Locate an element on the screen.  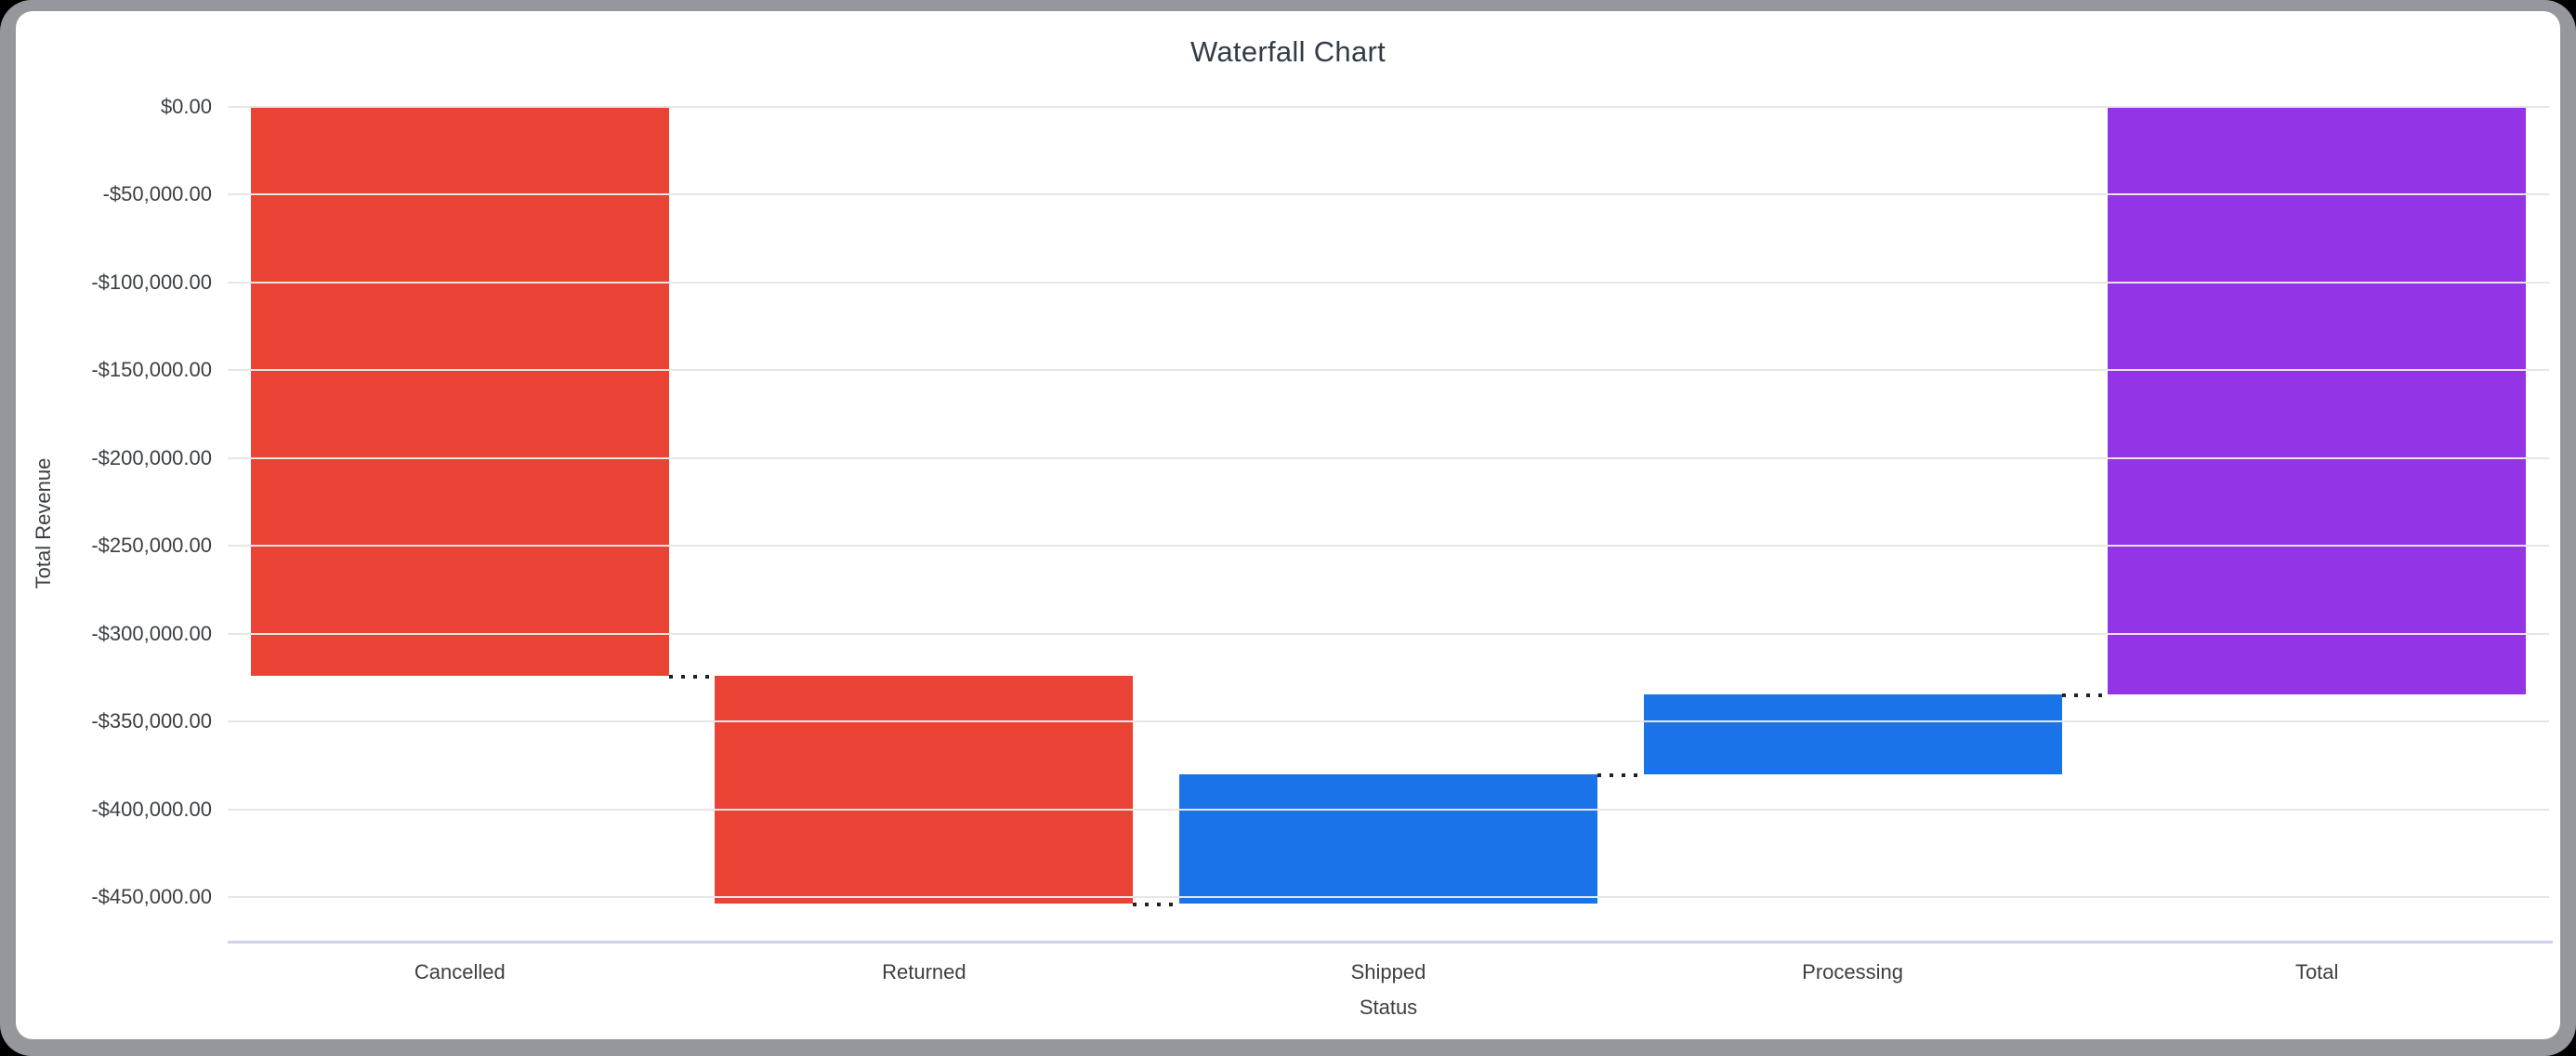
y-tick-label: -$100,000.00 is located at coordinates (151, 282).